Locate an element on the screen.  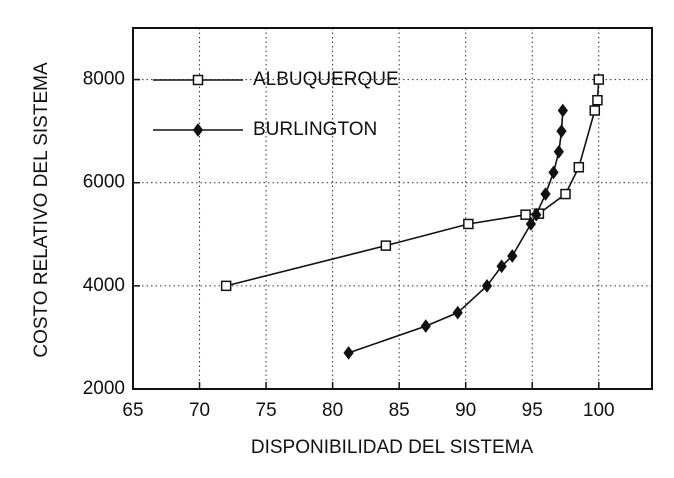
x-tick-label: 100 is located at coordinates (599, 410).